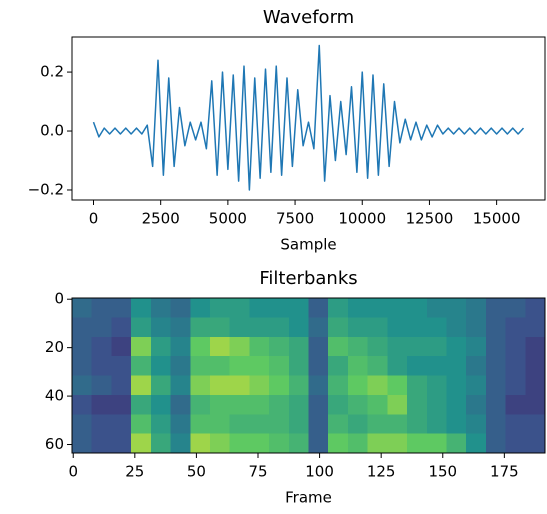 This screenshot has height=514, width=547. What do you see at coordinates (362, 219) in the screenshot?
I see `x-tick-label: 10000` at bounding box center [362, 219].